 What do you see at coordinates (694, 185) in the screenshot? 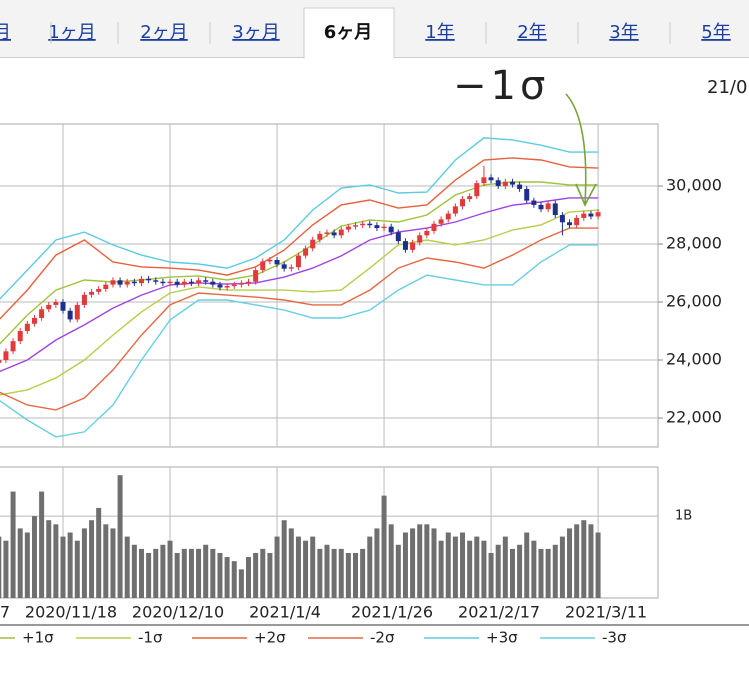
I see `y-tick-label: 30,000` at bounding box center [694, 185].